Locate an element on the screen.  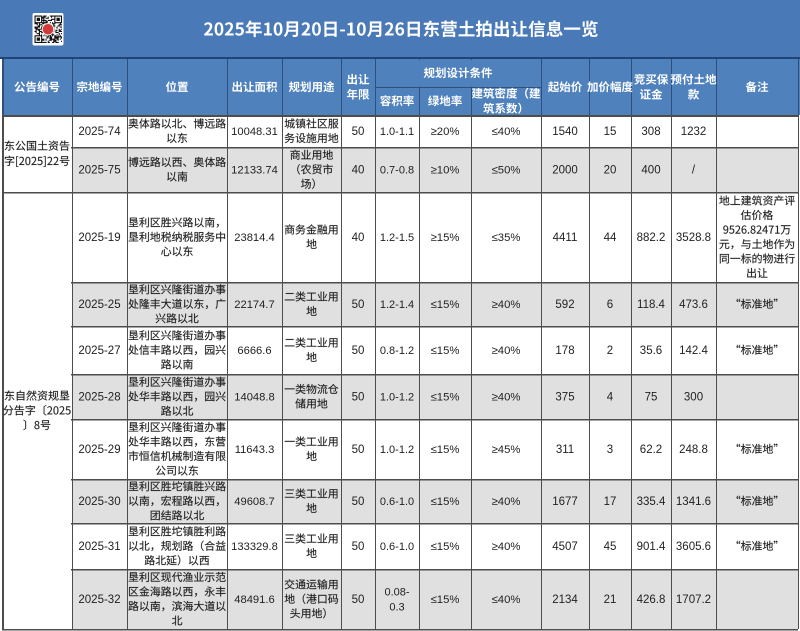
svg-text: 49608.7 is located at coordinates (254, 502).